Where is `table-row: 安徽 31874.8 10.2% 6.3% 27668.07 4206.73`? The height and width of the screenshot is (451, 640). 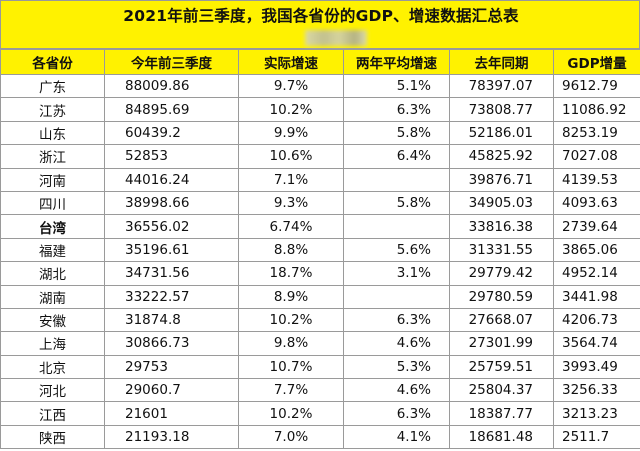 table-row: 安徽 31874.8 10.2% 6.3% 27668.07 4206.73 is located at coordinates (320, 320).